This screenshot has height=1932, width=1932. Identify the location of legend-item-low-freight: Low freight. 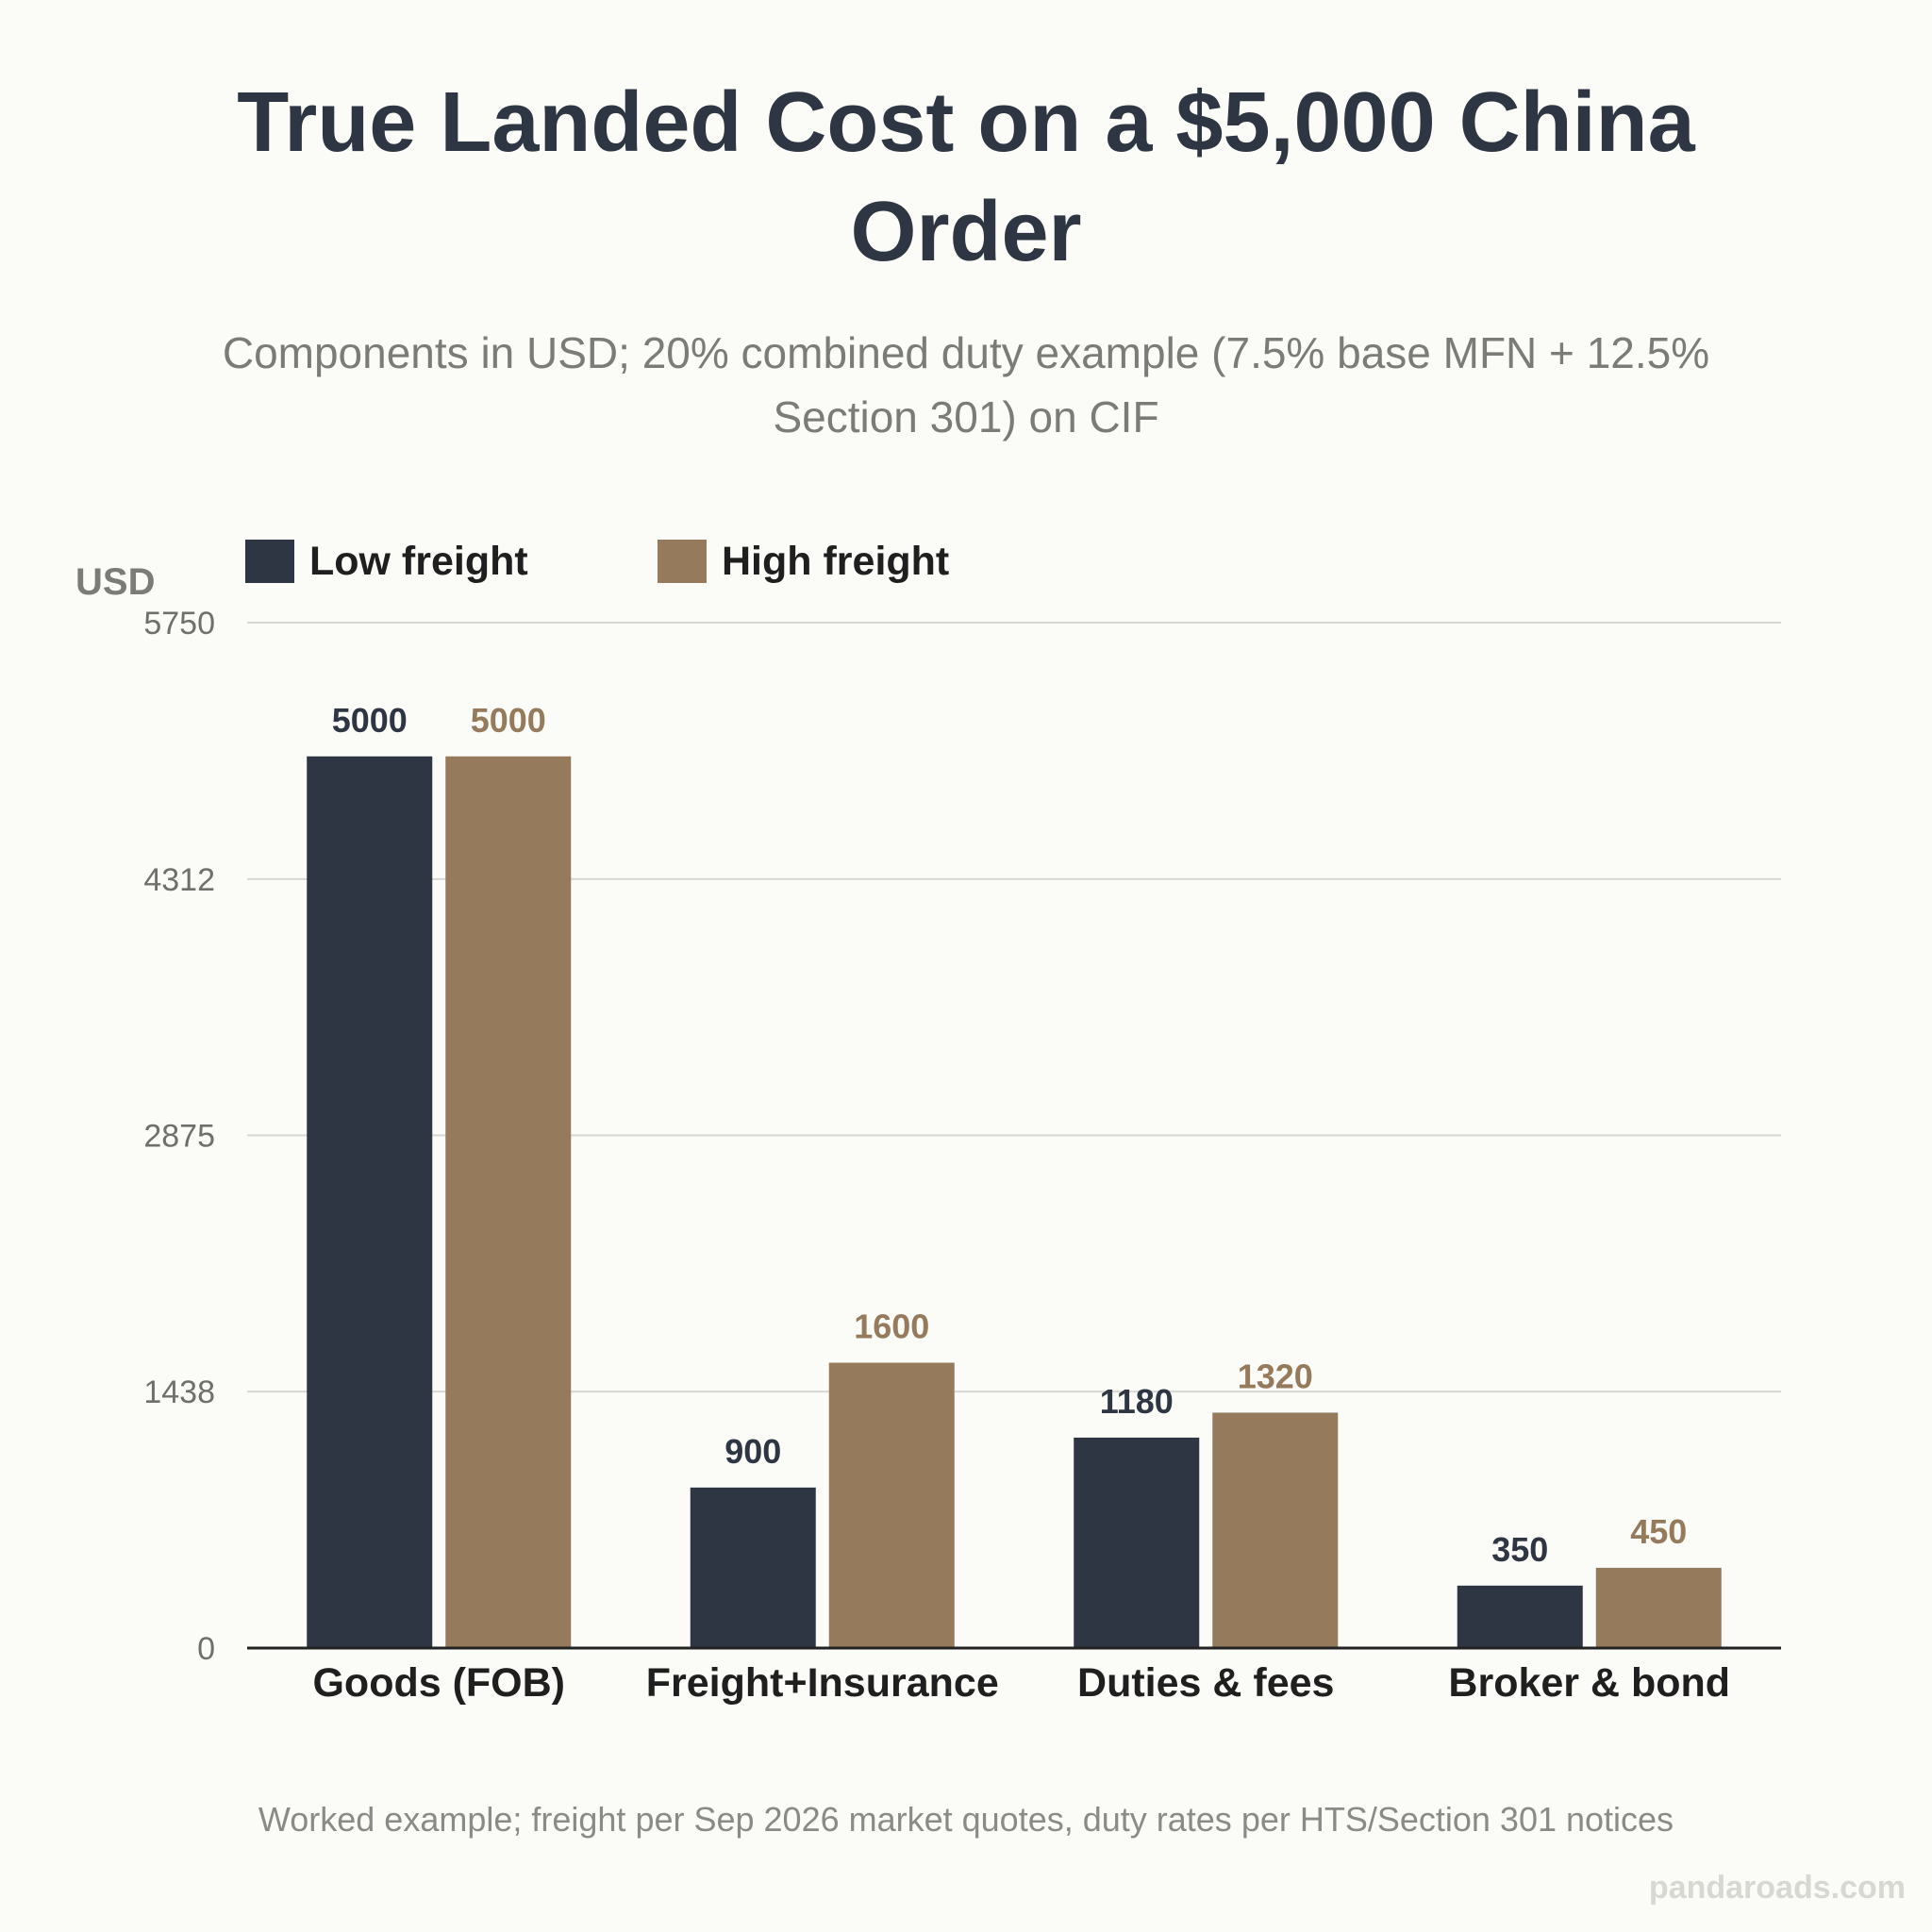
(386, 561).